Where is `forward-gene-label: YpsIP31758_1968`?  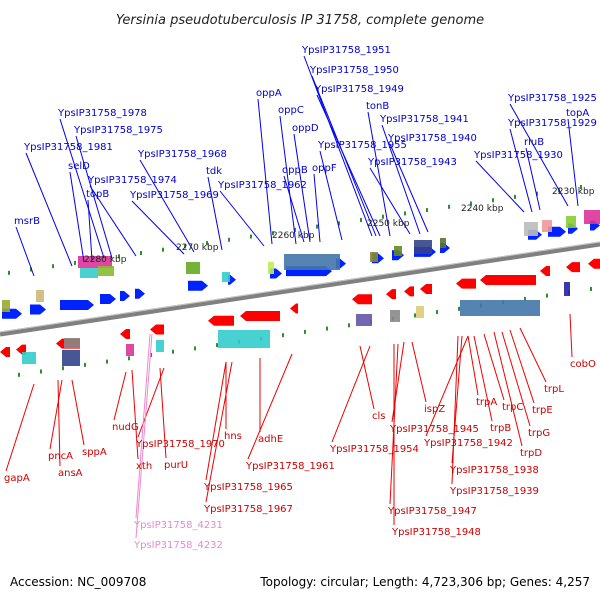
forward-gene-label: YpsIP31758_1968 is located at coordinates (182, 154).